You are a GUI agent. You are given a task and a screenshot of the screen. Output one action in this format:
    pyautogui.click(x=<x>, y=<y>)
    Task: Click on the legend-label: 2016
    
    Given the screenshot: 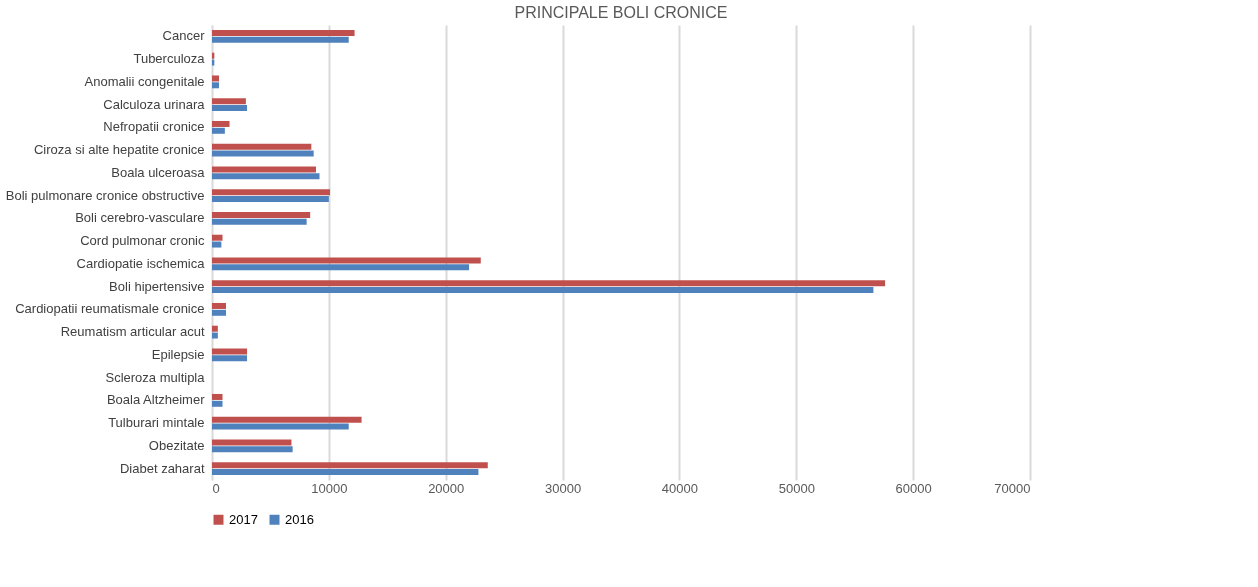 What is the action you would take?
    pyautogui.click(x=299, y=519)
    